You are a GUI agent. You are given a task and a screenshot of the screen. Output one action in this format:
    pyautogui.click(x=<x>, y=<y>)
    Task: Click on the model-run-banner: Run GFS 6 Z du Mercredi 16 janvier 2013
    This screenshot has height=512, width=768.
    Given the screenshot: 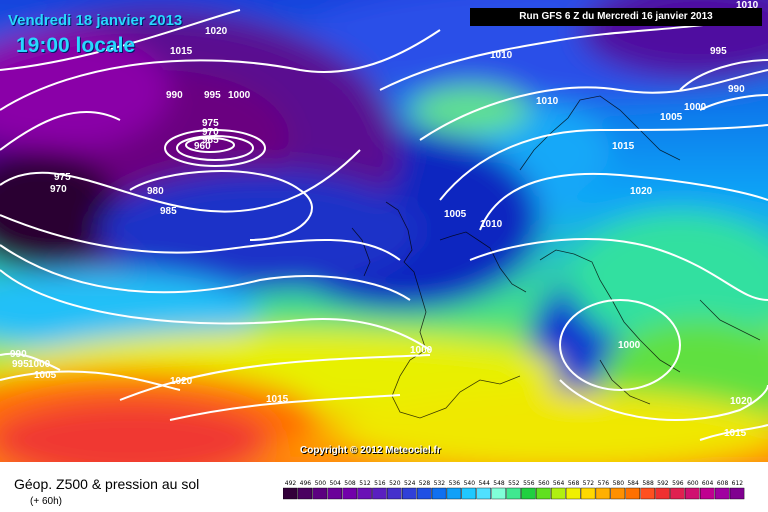 What is the action you would take?
    pyautogui.click(x=616, y=17)
    